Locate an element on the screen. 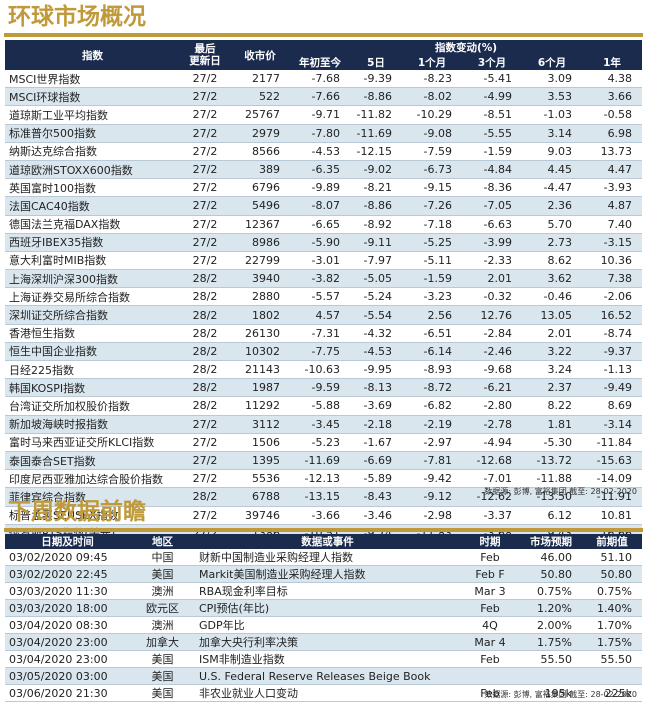 Image resolution: width=647 pixels, height=707 pixels. change-value: 3.22 is located at coordinates (552, 352).